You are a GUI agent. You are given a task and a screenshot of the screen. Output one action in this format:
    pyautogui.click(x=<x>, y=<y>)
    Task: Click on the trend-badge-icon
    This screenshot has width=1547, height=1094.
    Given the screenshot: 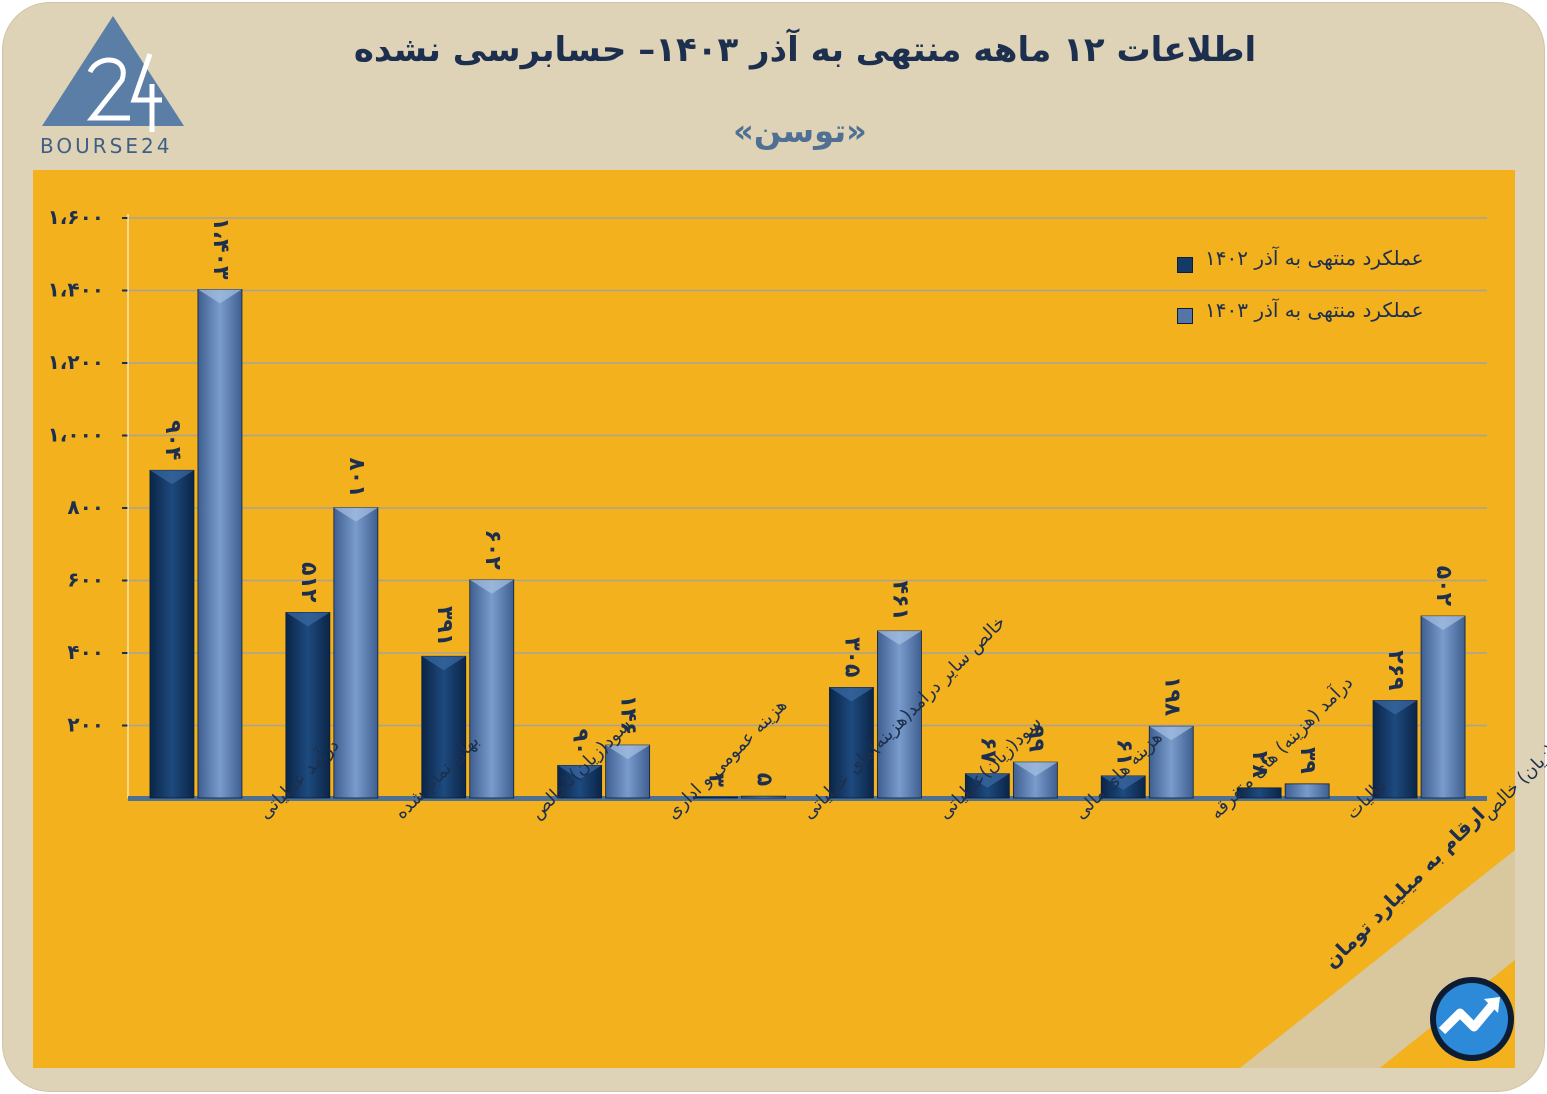 What is the action you would take?
    pyautogui.click(x=1472, y=1019)
    